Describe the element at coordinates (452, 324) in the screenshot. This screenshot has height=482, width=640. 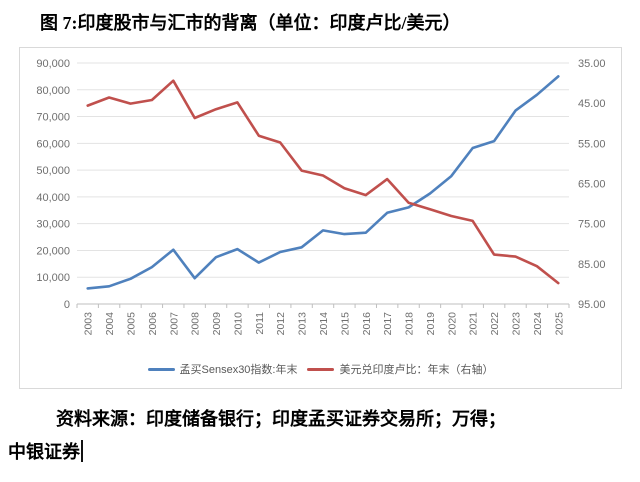
I see `x-axis-label: 2020` at that location.